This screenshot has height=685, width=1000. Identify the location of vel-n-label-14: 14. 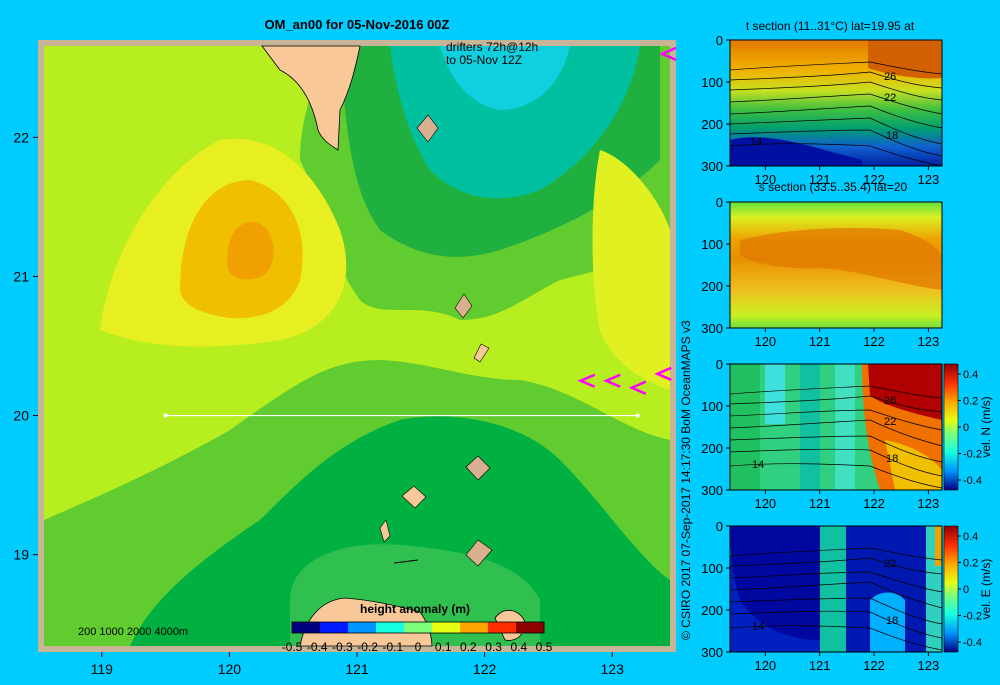
(758, 465).